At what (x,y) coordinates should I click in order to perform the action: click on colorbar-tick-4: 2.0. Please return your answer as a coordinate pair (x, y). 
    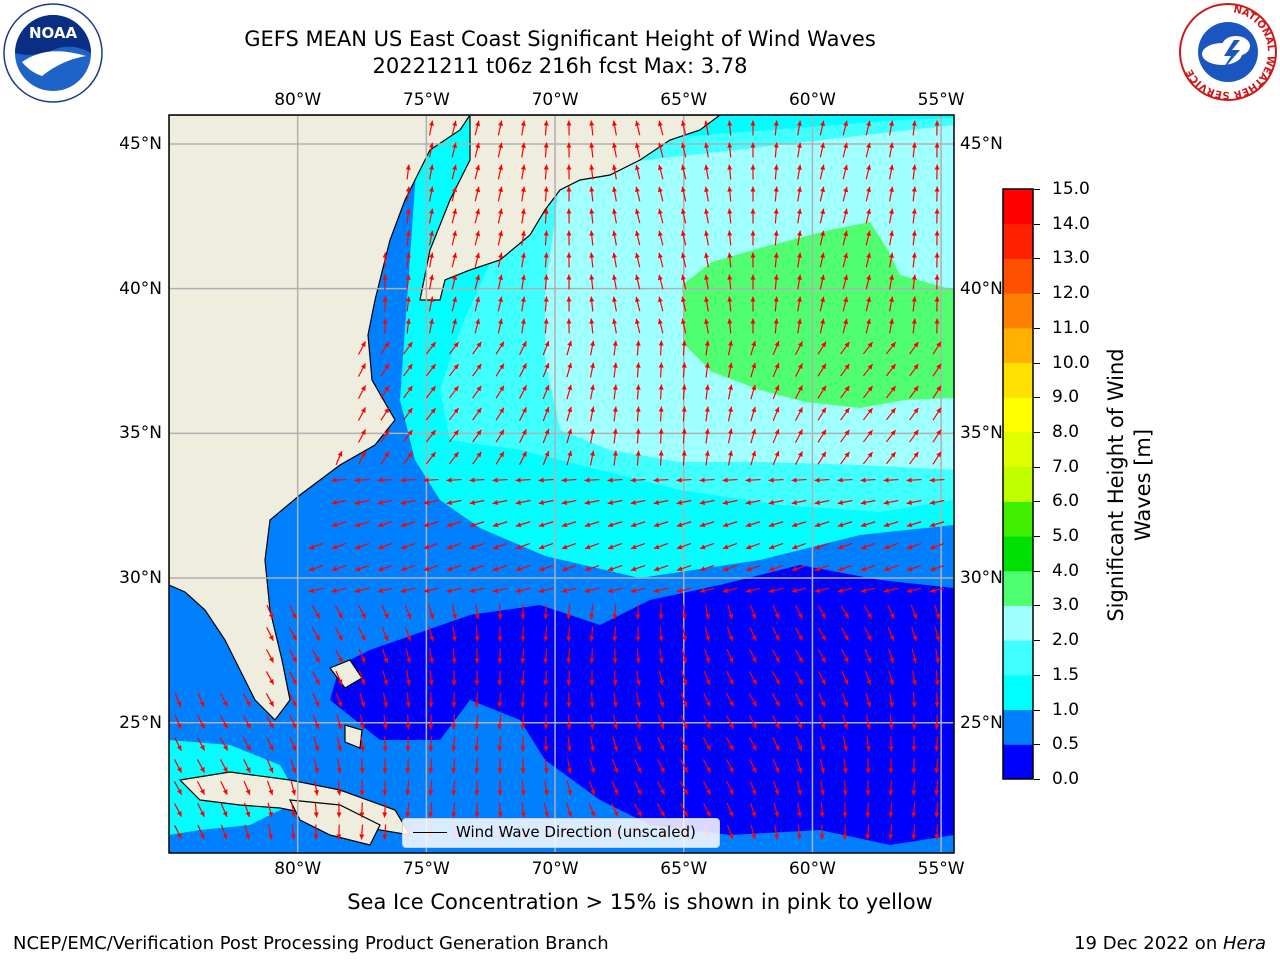
    Looking at the image, I should click on (1066, 640).